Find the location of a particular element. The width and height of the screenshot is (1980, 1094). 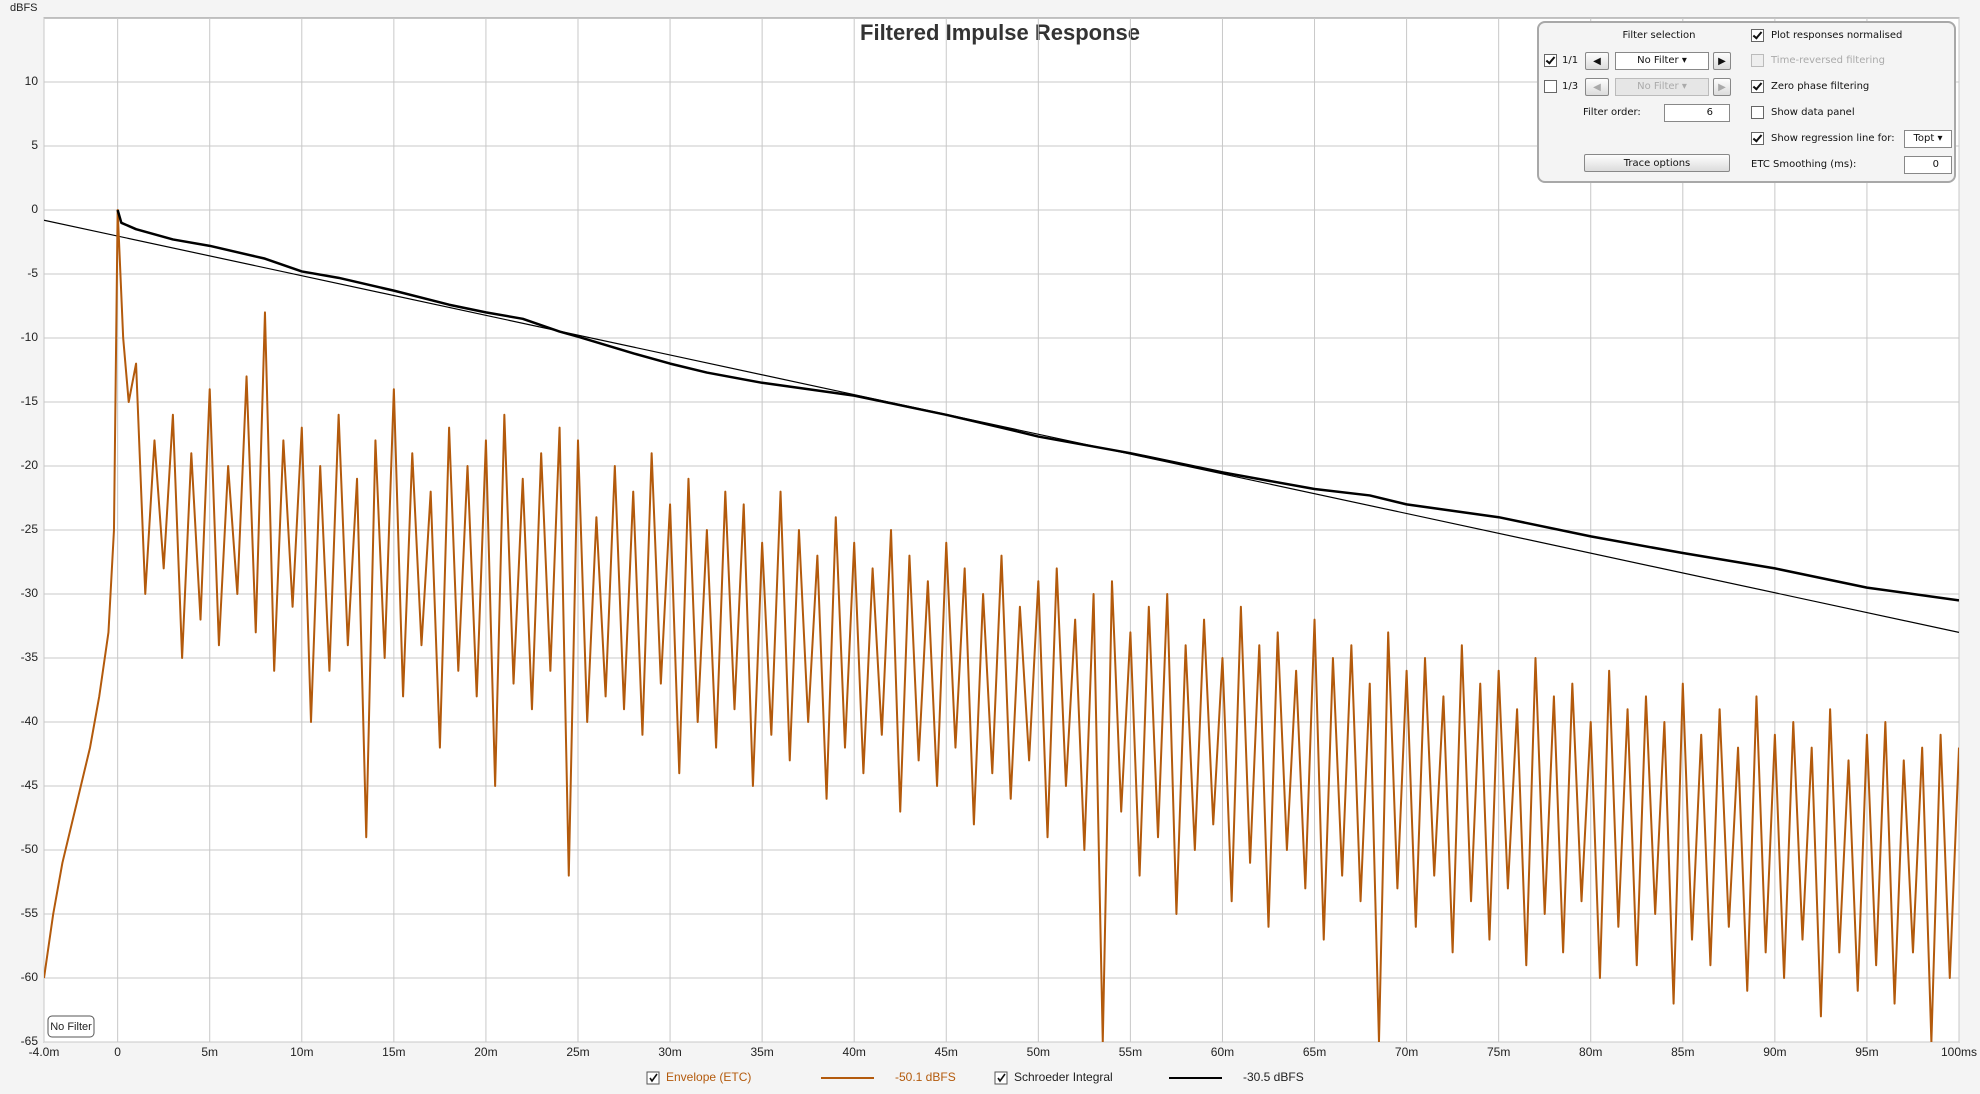

x-tick-label: 70m is located at coordinates (1406, 1052).